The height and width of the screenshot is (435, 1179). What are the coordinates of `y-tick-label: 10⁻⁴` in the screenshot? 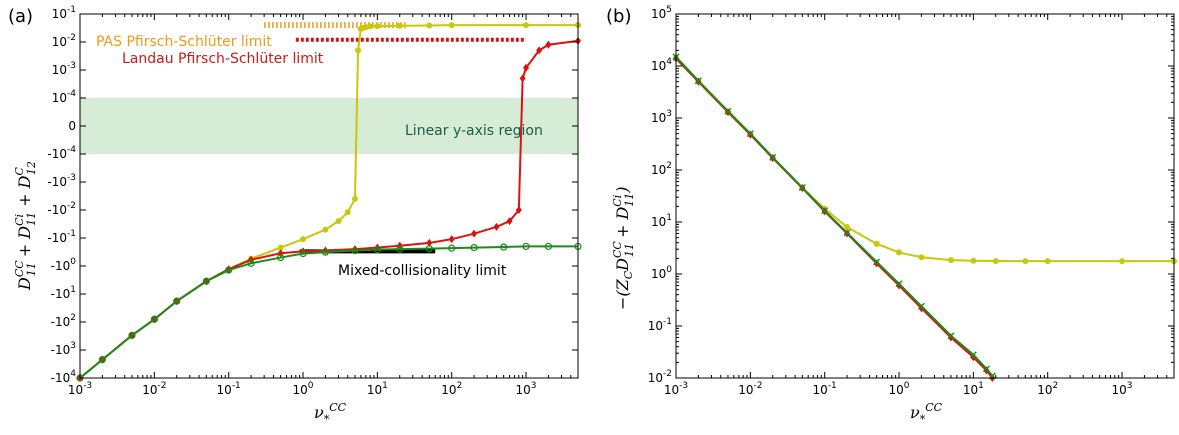 It's located at (64, 97).